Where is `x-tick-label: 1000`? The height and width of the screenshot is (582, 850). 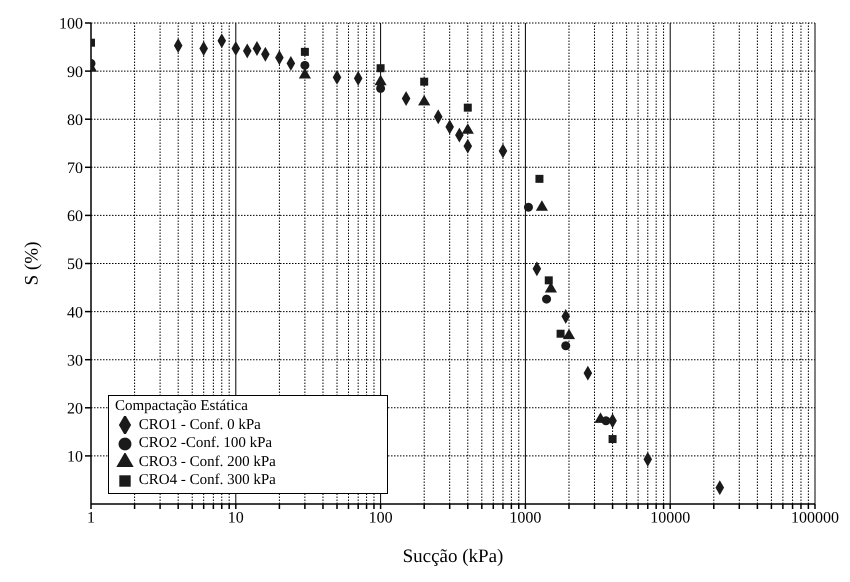
x-tick-label: 1000 is located at coordinates (525, 517).